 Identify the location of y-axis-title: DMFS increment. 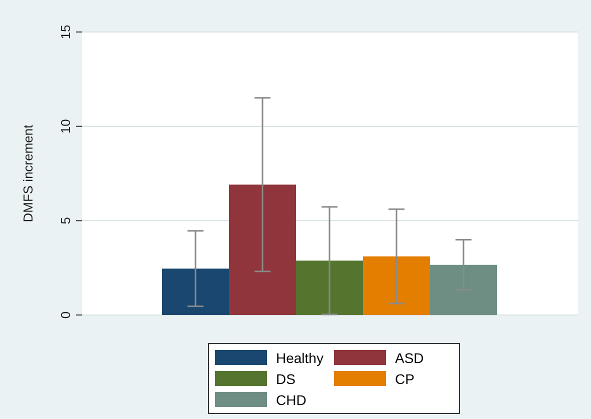
(28, 173).